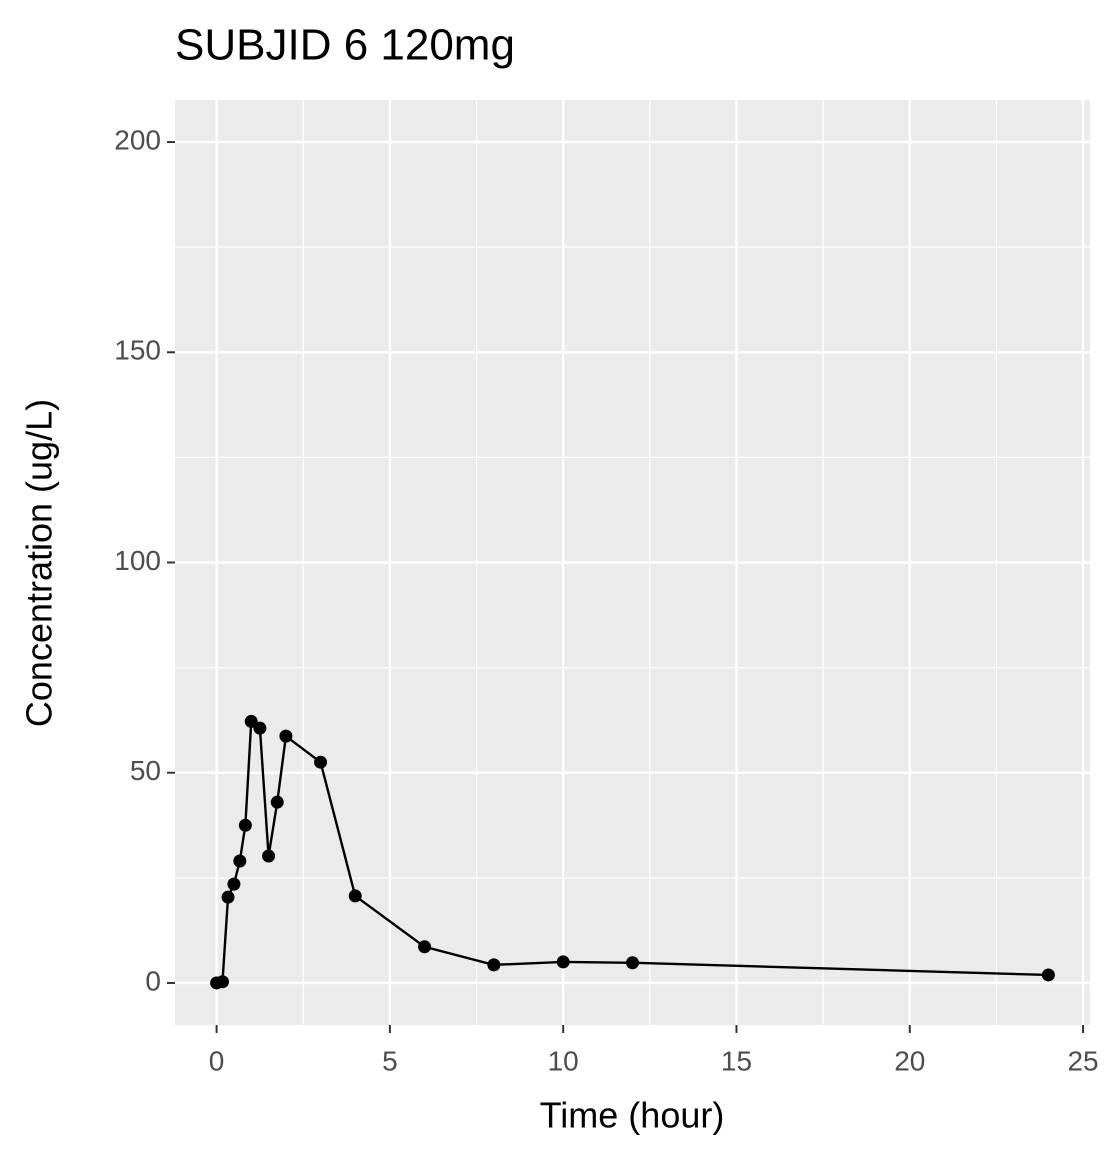 This screenshot has width=1112, height=1165. I want to click on y-tick-label: 0, so click(153, 980).